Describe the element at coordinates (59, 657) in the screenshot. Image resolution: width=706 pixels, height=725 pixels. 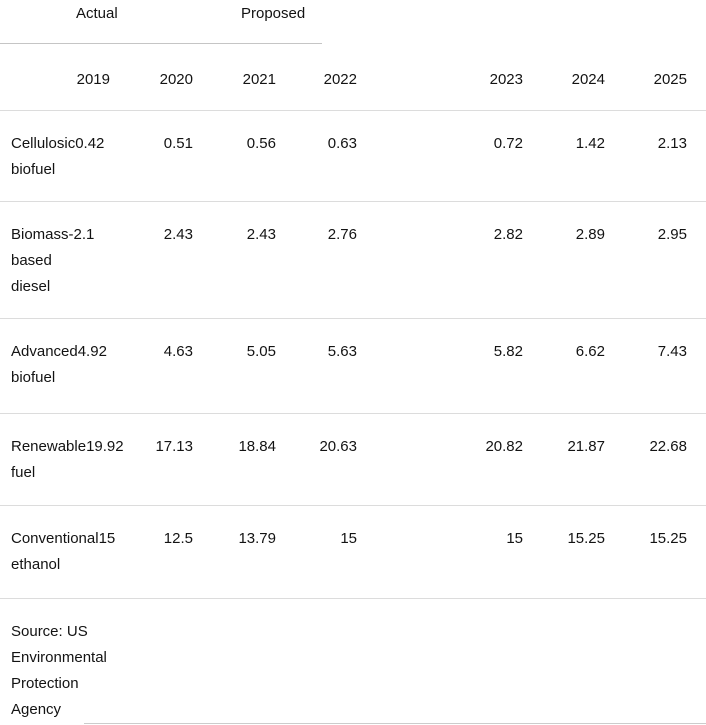
I see `source-note-line: Environmental` at that location.